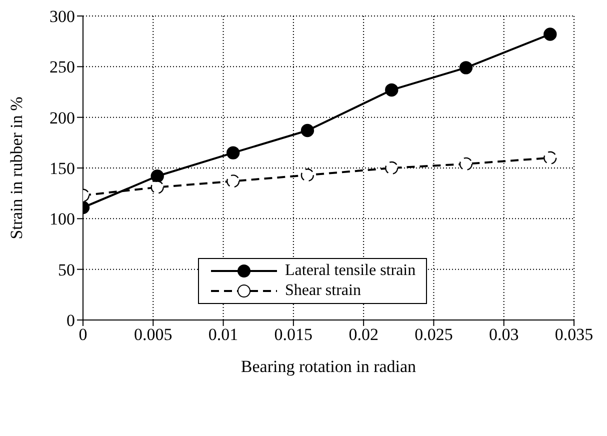 This screenshot has width=607, height=436. What do you see at coordinates (153, 334) in the screenshot?
I see `x-tick-label: 0.005` at bounding box center [153, 334].